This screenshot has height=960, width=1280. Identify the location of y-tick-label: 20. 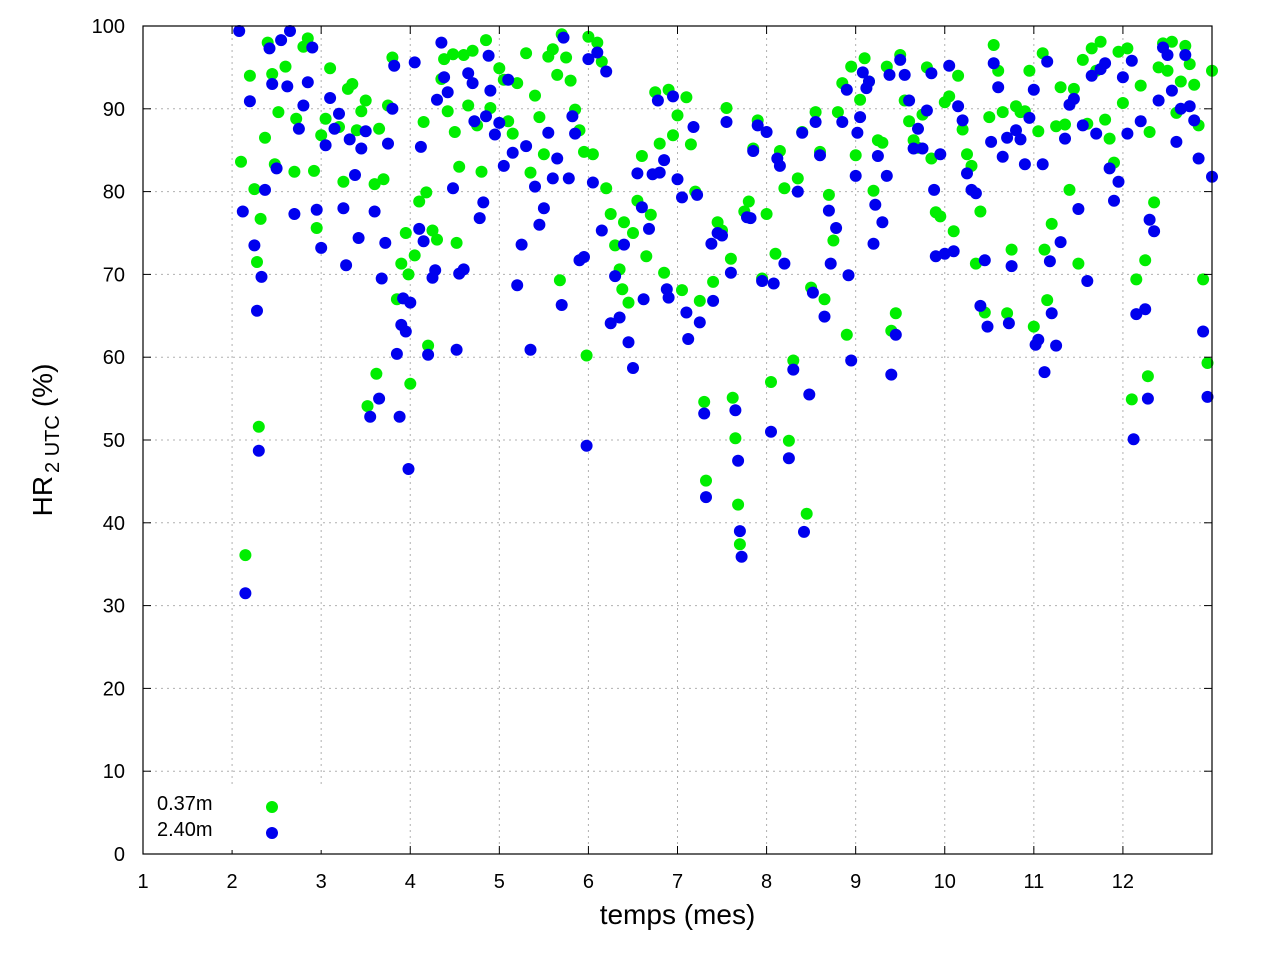
(114, 689).